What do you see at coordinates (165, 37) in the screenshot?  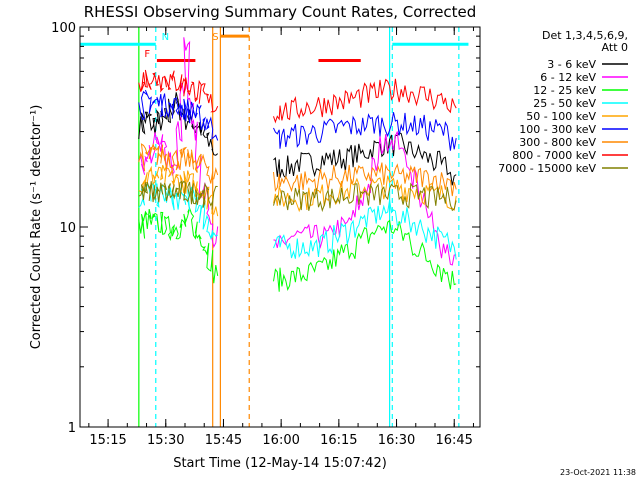 I see `flag-label-0: N` at bounding box center [165, 37].